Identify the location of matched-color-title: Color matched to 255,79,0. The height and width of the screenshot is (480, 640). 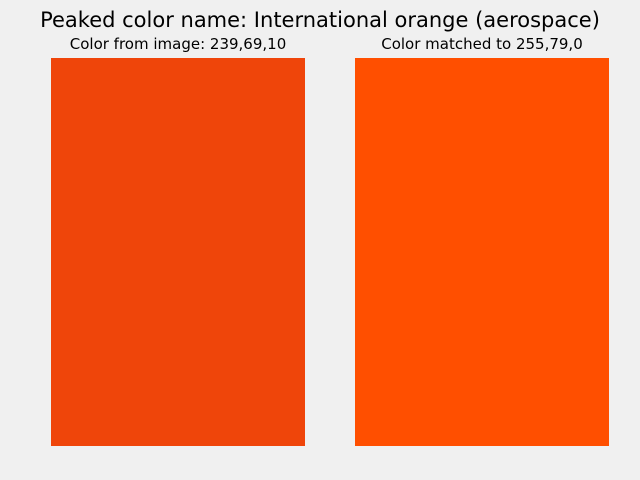
(482, 44).